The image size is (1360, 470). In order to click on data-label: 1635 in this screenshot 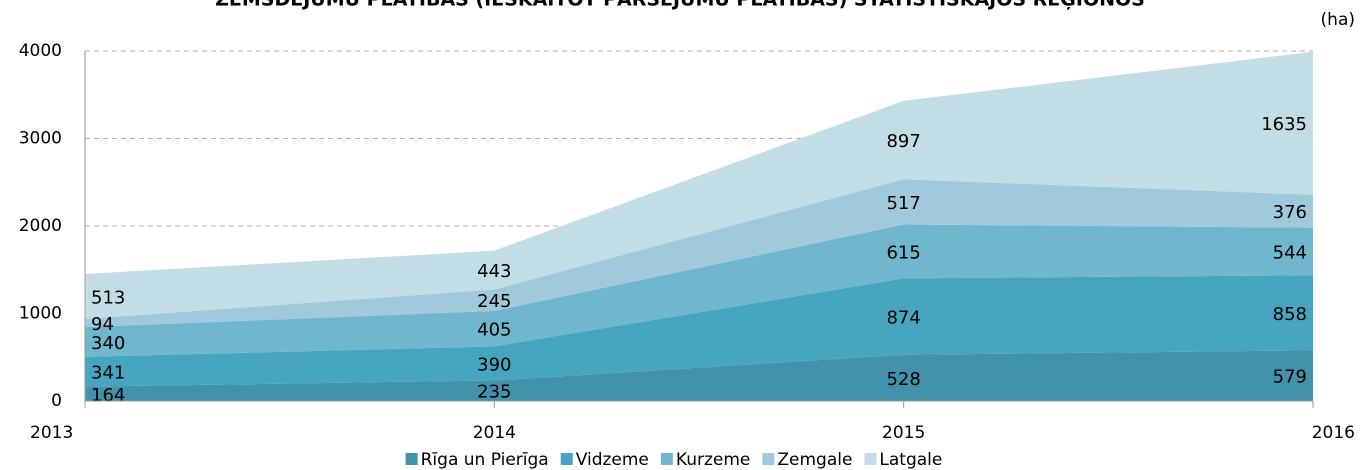, I will do `click(1284, 124)`.